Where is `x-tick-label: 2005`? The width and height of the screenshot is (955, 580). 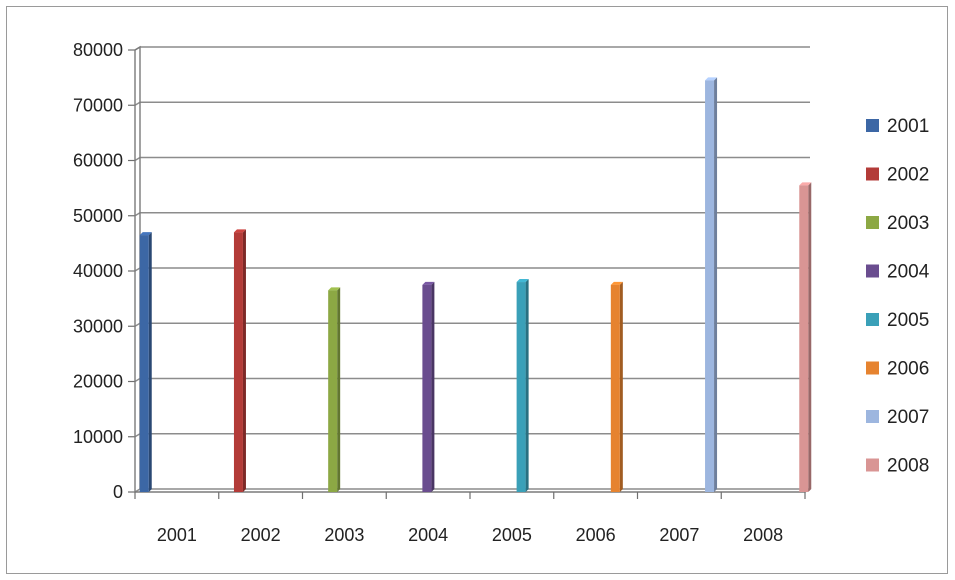
x-tick-label: 2005 is located at coordinates (512, 535).